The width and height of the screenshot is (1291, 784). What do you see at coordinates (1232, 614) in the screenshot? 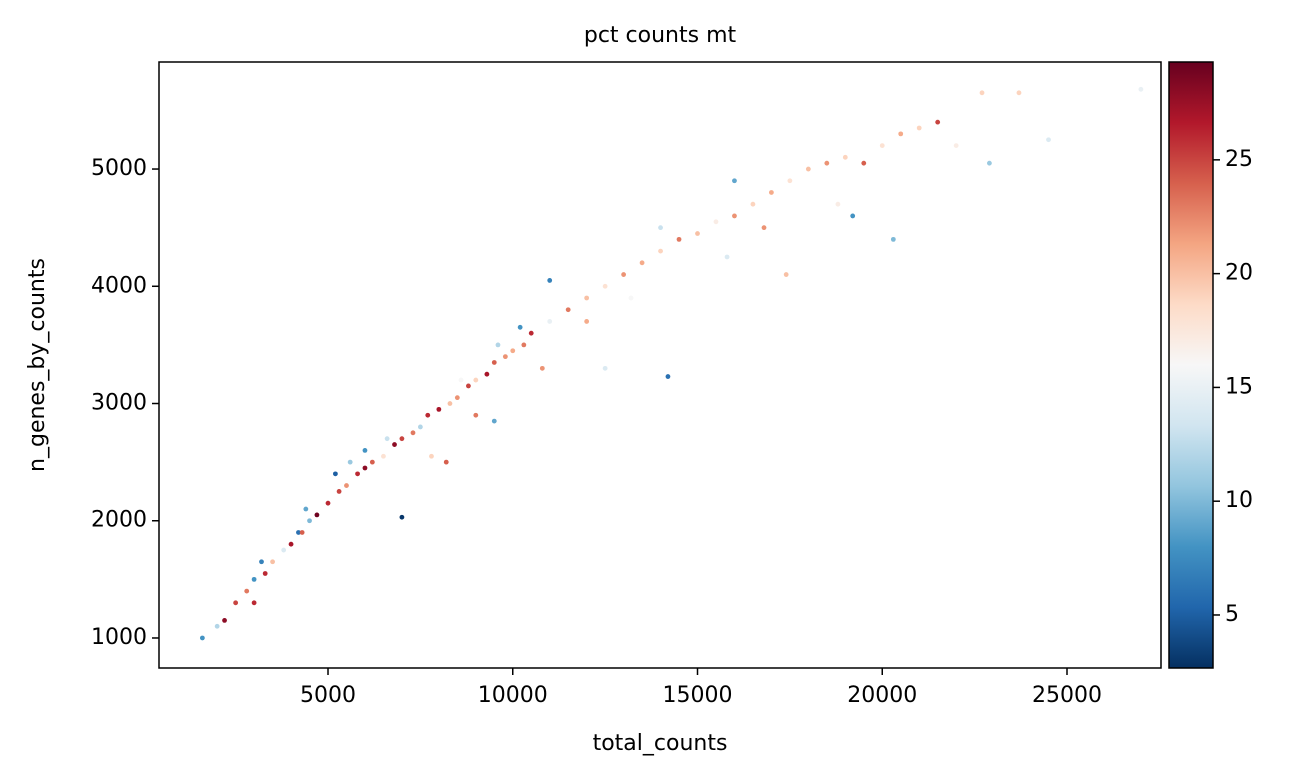
I see `colorbar-tick-label: 5` at bounding box center [1232, 614].